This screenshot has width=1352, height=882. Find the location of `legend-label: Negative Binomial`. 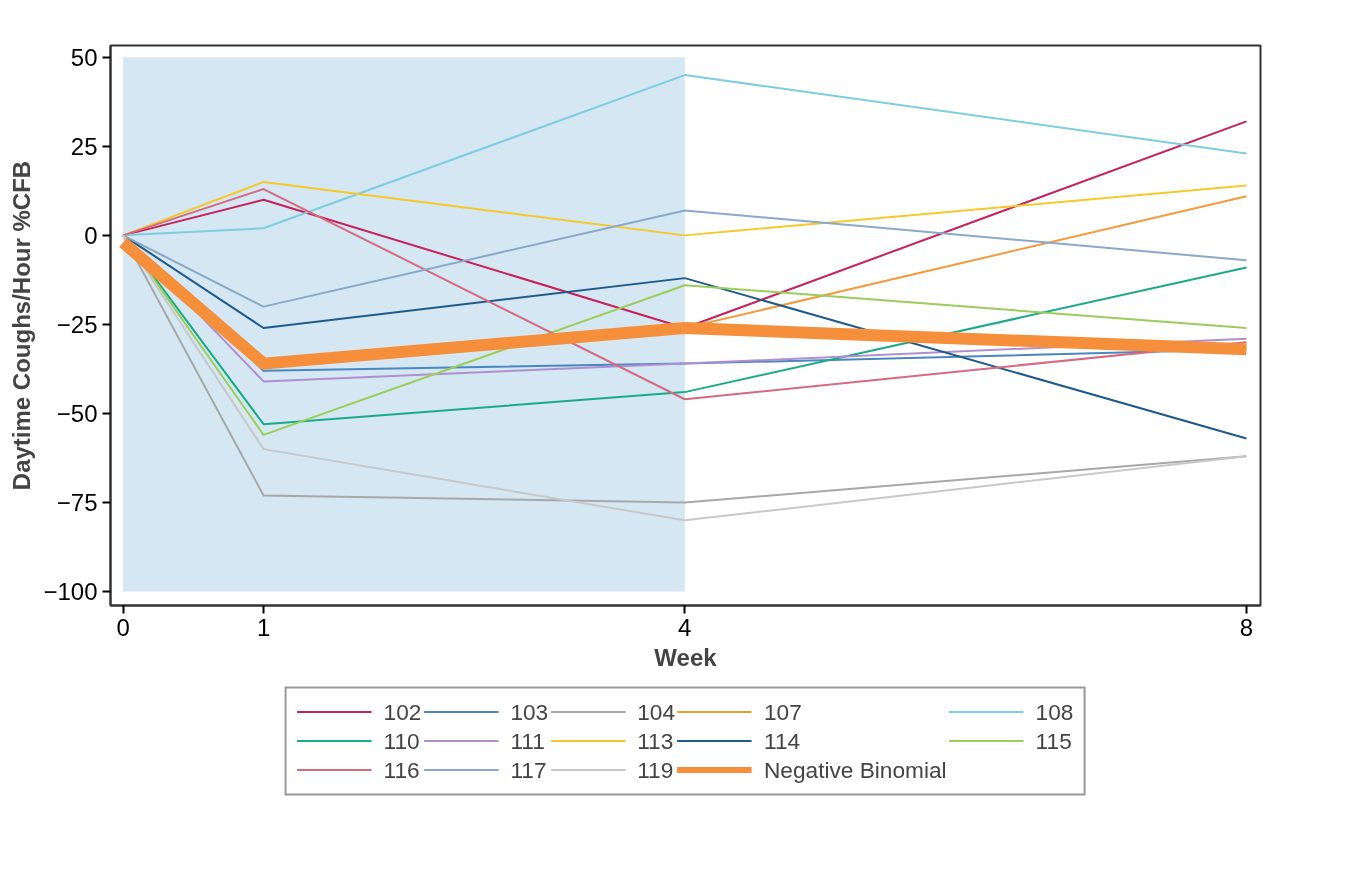

legend-label: Negative Binomial is located at coordinates (855, 769).